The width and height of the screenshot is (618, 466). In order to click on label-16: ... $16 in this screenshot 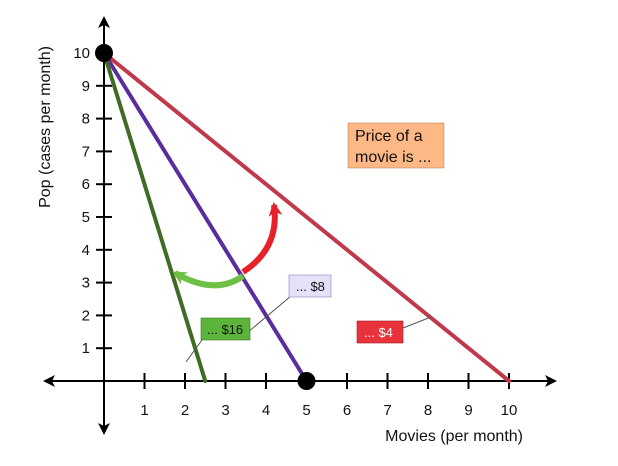, I will do `click(218, 340)`.